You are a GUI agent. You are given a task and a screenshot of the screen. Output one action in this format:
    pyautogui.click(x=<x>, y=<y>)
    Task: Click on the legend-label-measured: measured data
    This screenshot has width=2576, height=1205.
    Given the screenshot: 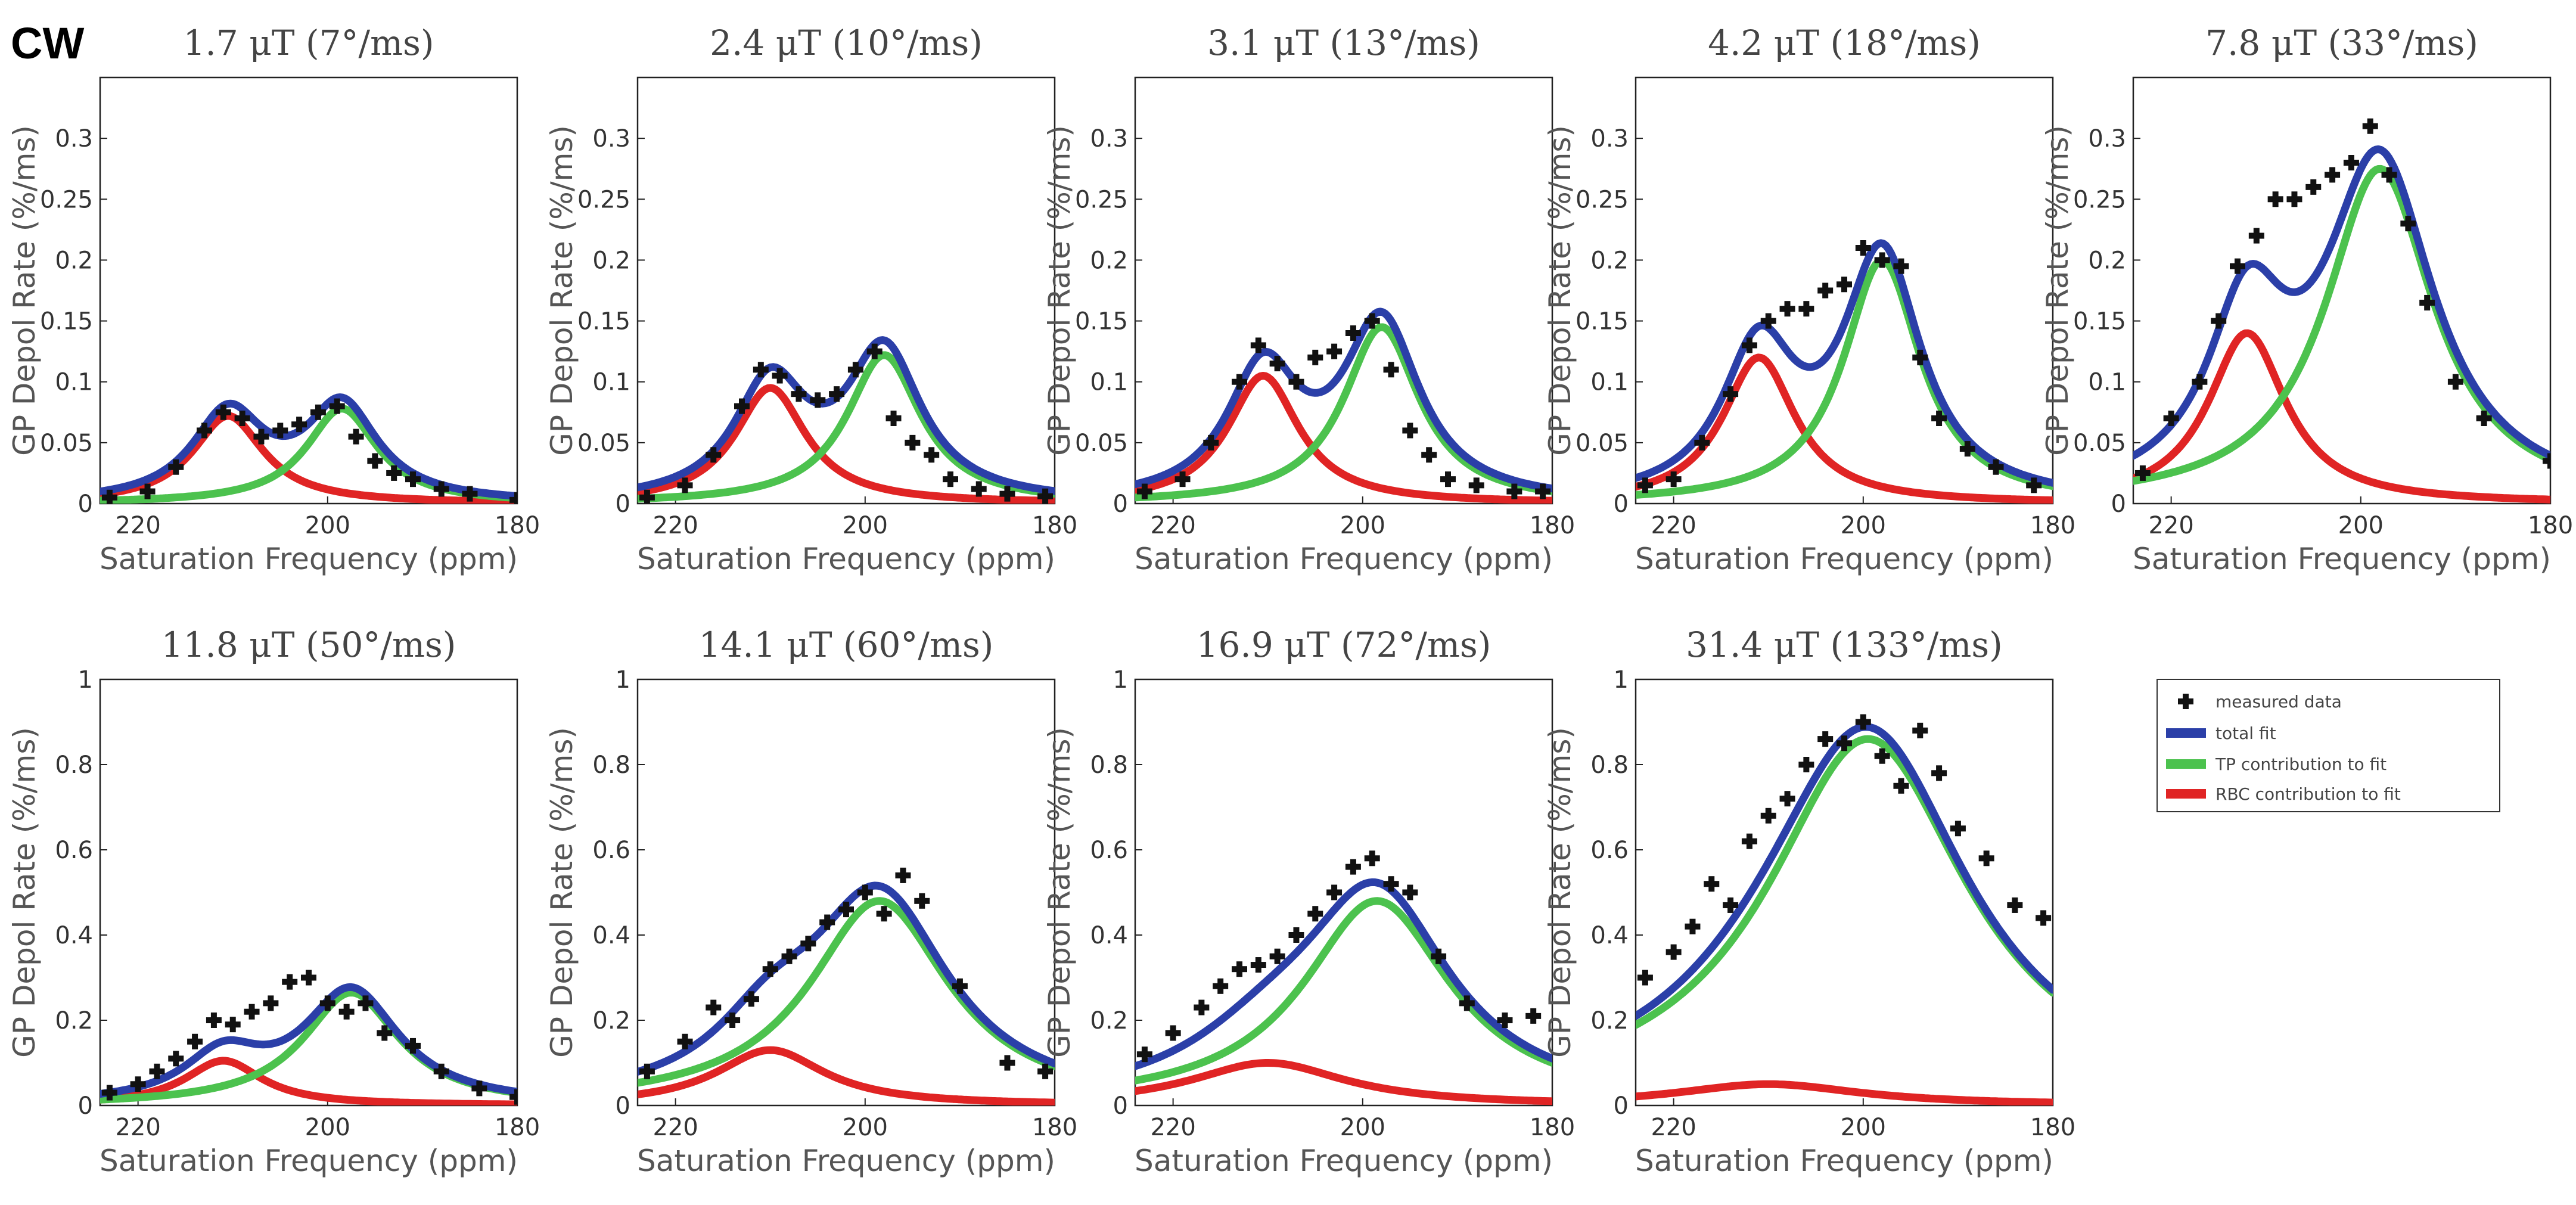 What is the action you would take?
    pyautogui.click(x=2278, y=702)
    